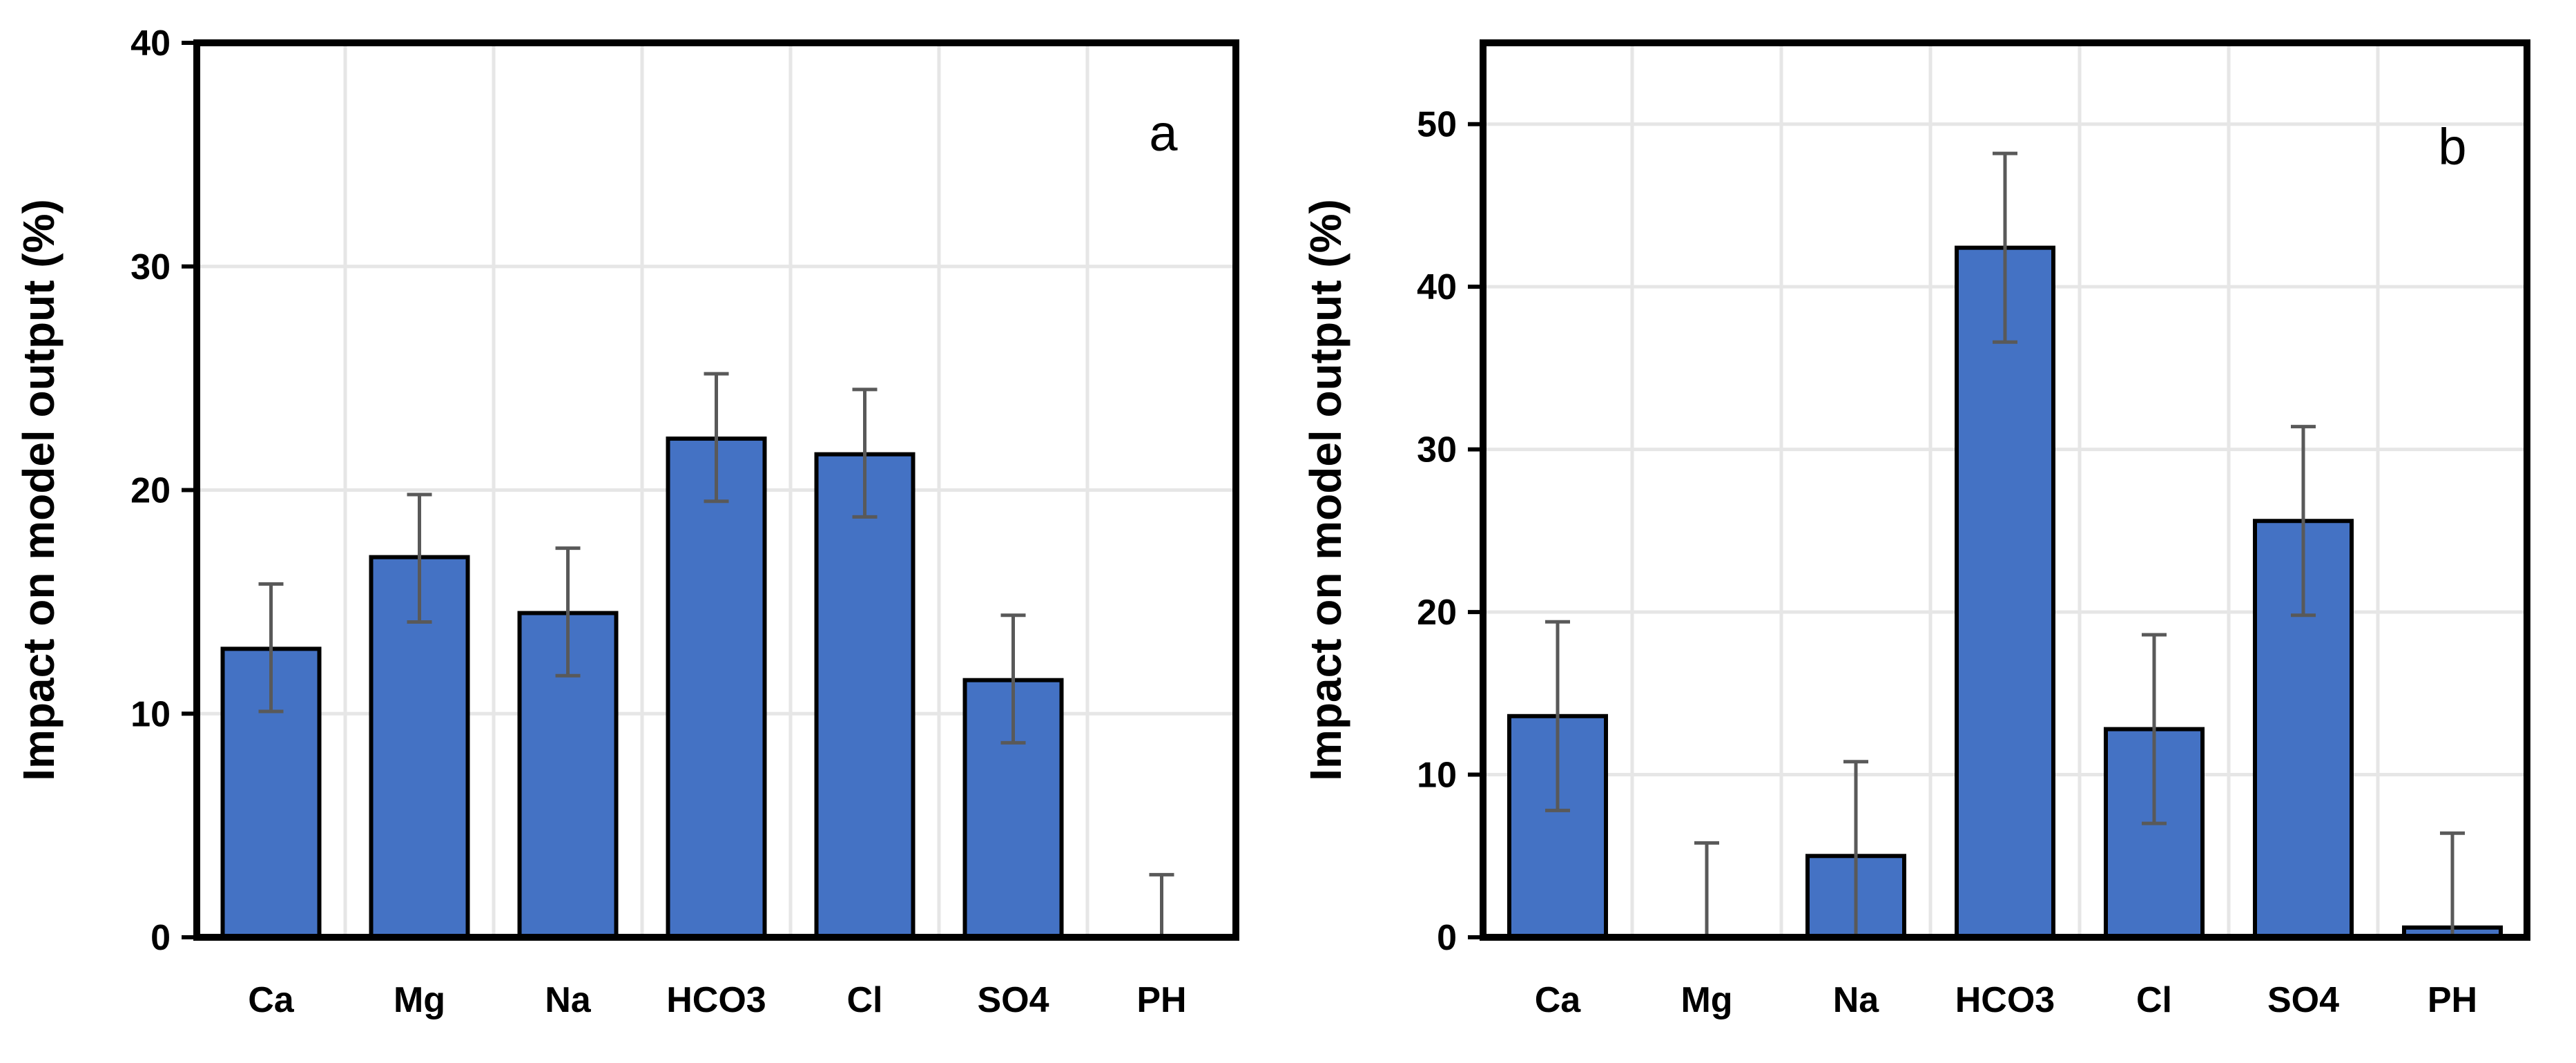  Describe the element at coordinates (1163, 133) in the screenshot. I see `panel-label: a` at that location.